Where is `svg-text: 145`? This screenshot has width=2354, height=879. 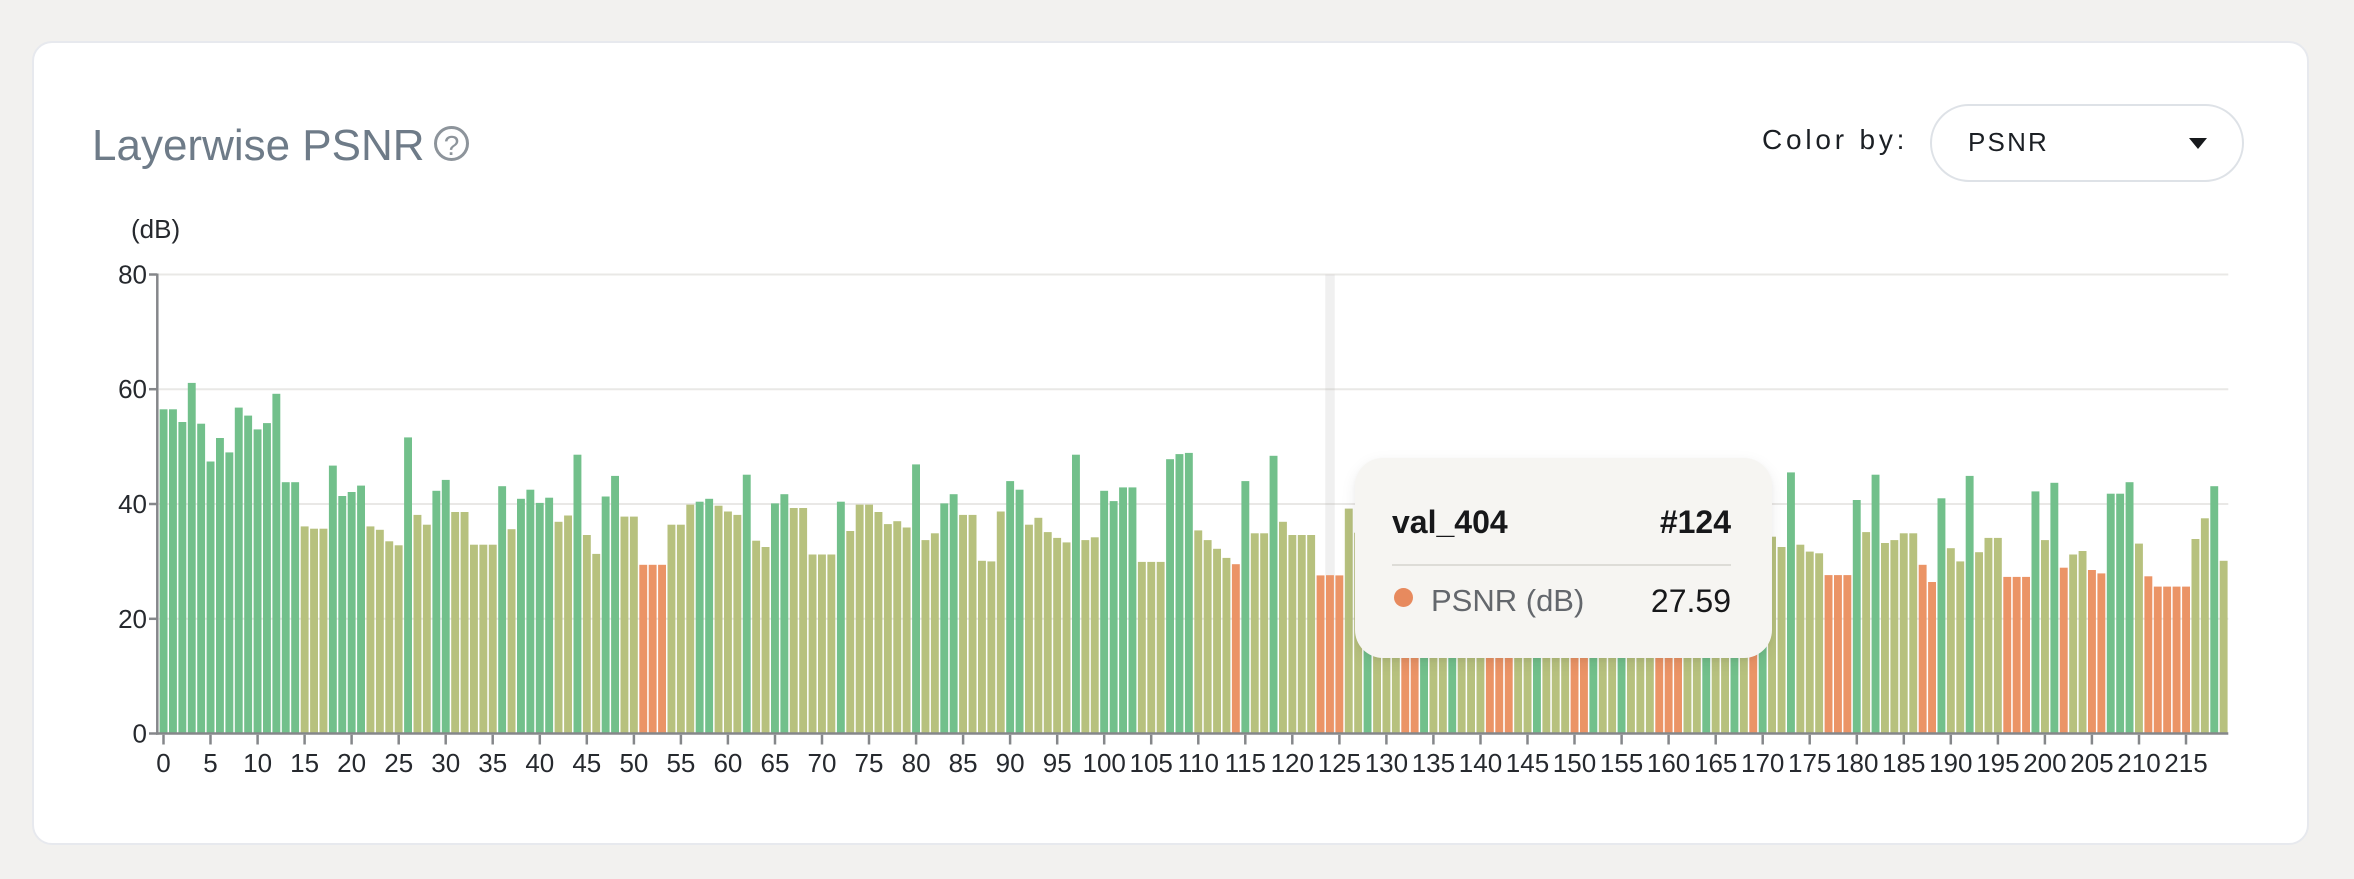 svg-text: 145 is located at coordinates (1527, 763).